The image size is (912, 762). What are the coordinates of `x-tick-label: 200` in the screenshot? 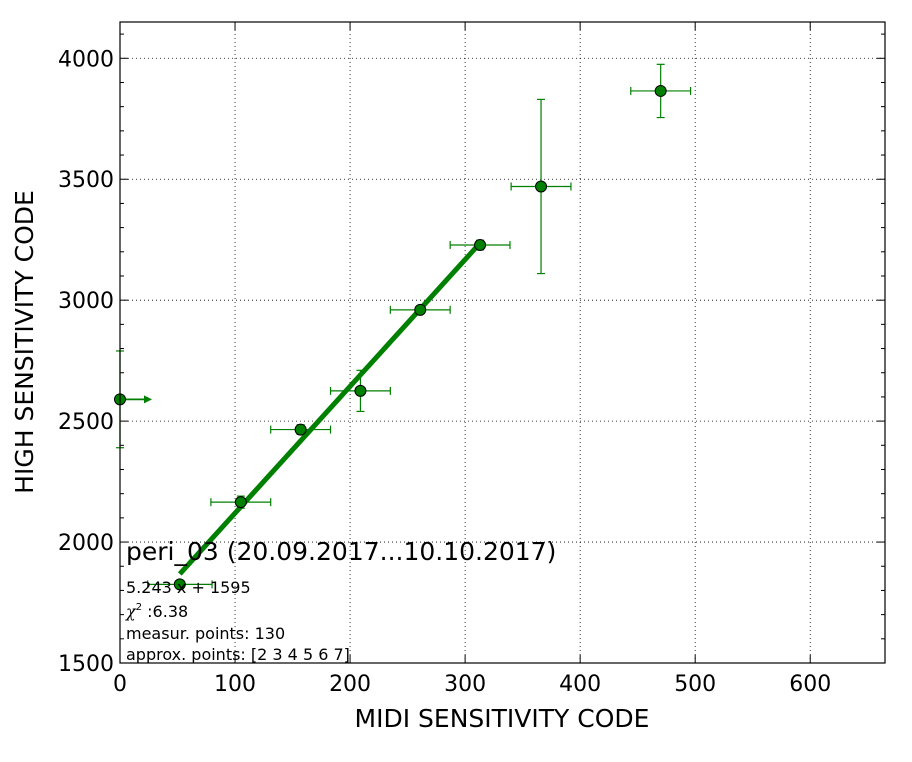 It's located at (350, 684).